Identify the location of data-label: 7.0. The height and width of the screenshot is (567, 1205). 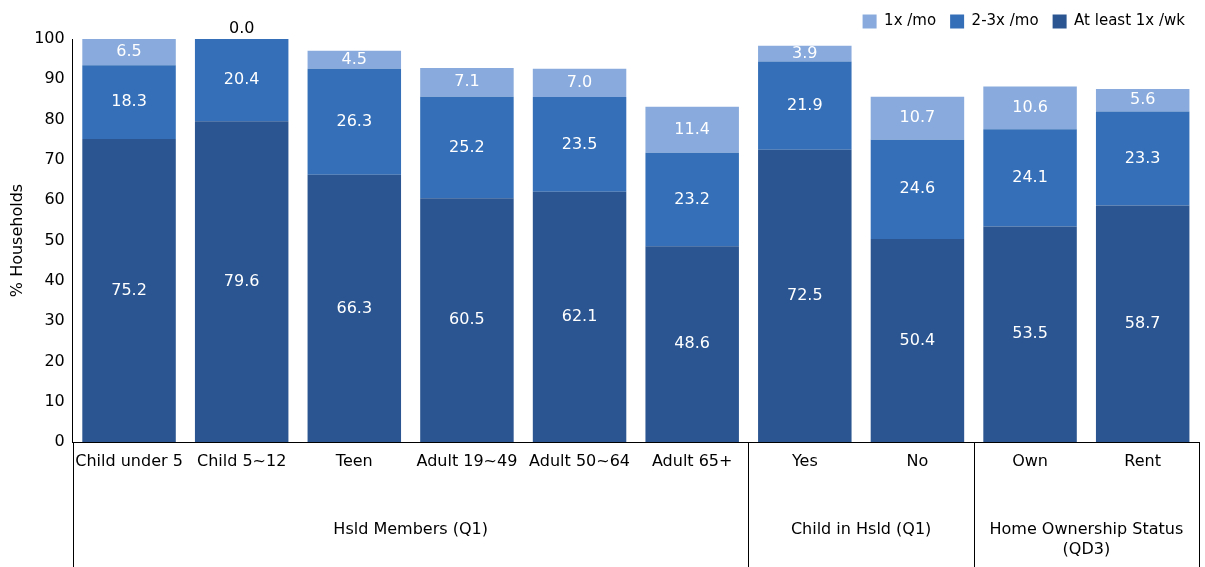
(579, 82).